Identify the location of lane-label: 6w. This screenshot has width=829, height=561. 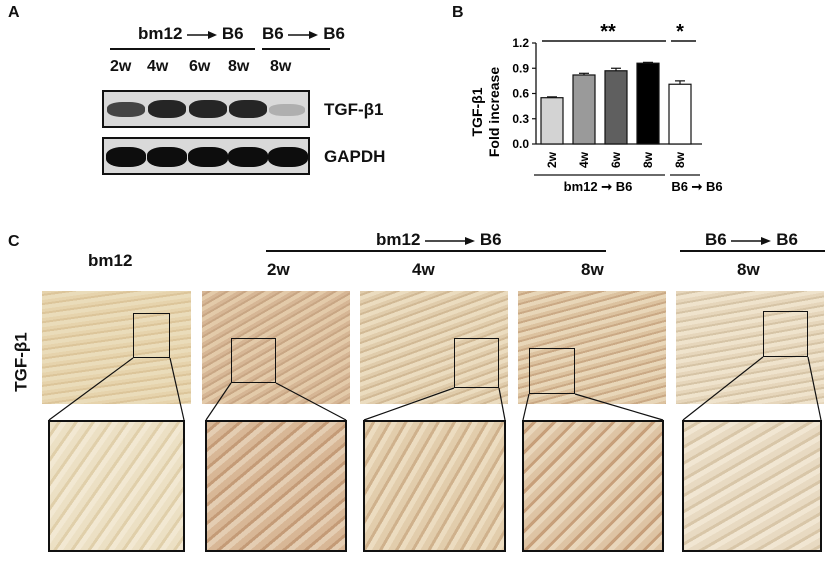
(200, 66).